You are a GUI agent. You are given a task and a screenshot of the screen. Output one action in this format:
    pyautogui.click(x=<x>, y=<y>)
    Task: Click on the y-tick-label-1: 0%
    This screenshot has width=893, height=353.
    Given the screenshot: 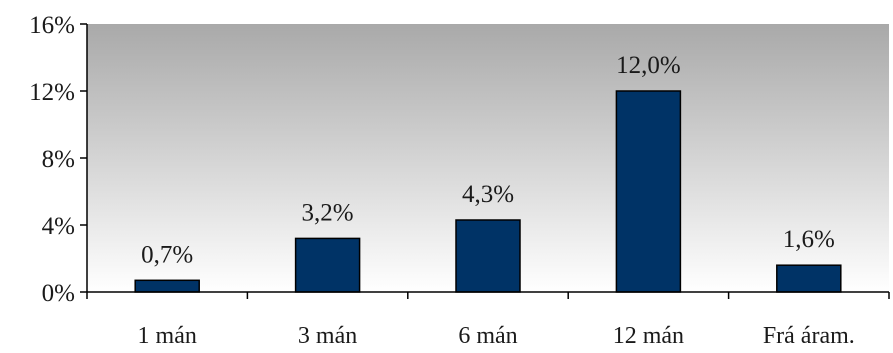 What is the action you would take?
    pyautogui.click(x=58, y=293)
    